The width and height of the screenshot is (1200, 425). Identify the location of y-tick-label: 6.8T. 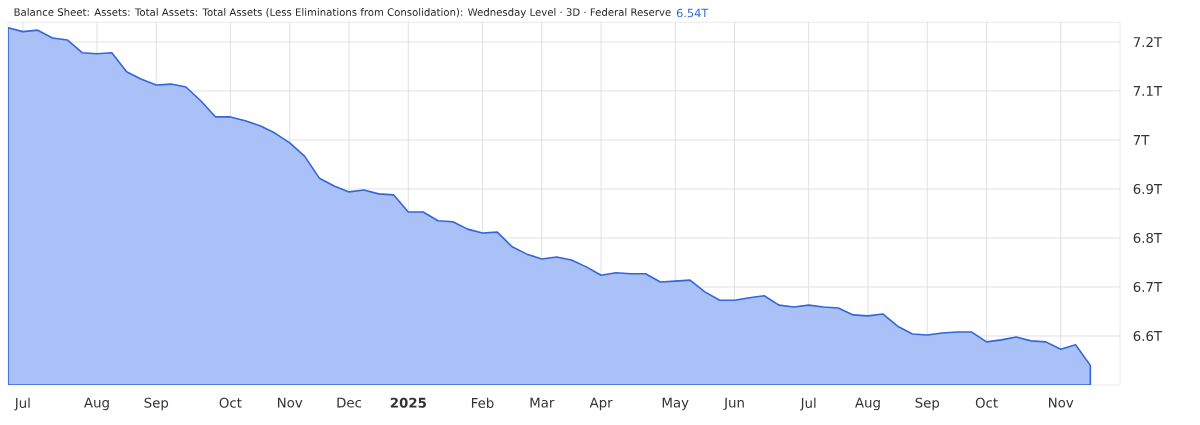
(1148, 238).